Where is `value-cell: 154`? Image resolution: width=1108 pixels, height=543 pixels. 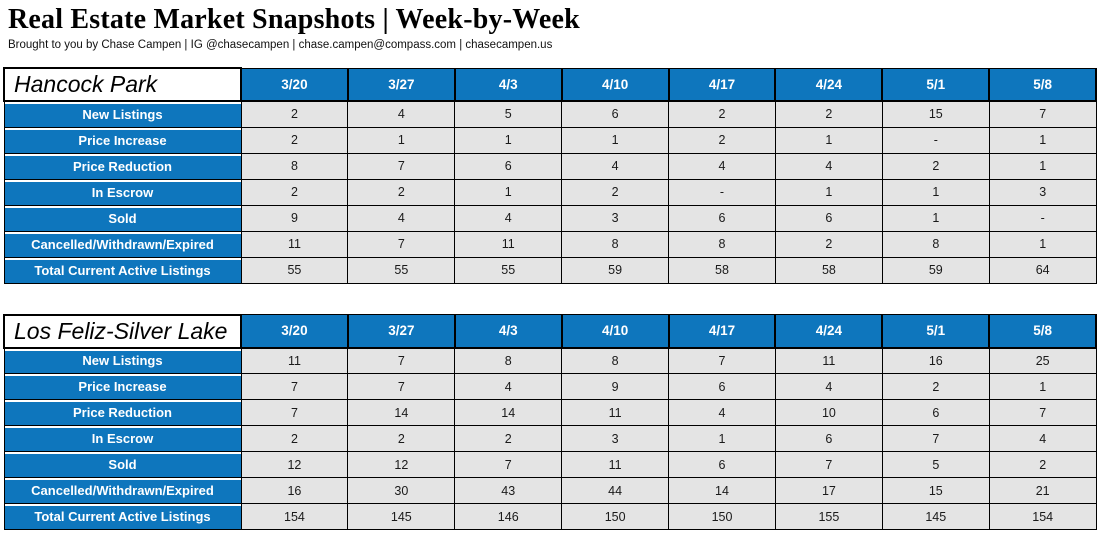
value-cell: 154 is located at coordinates (1042, 516).